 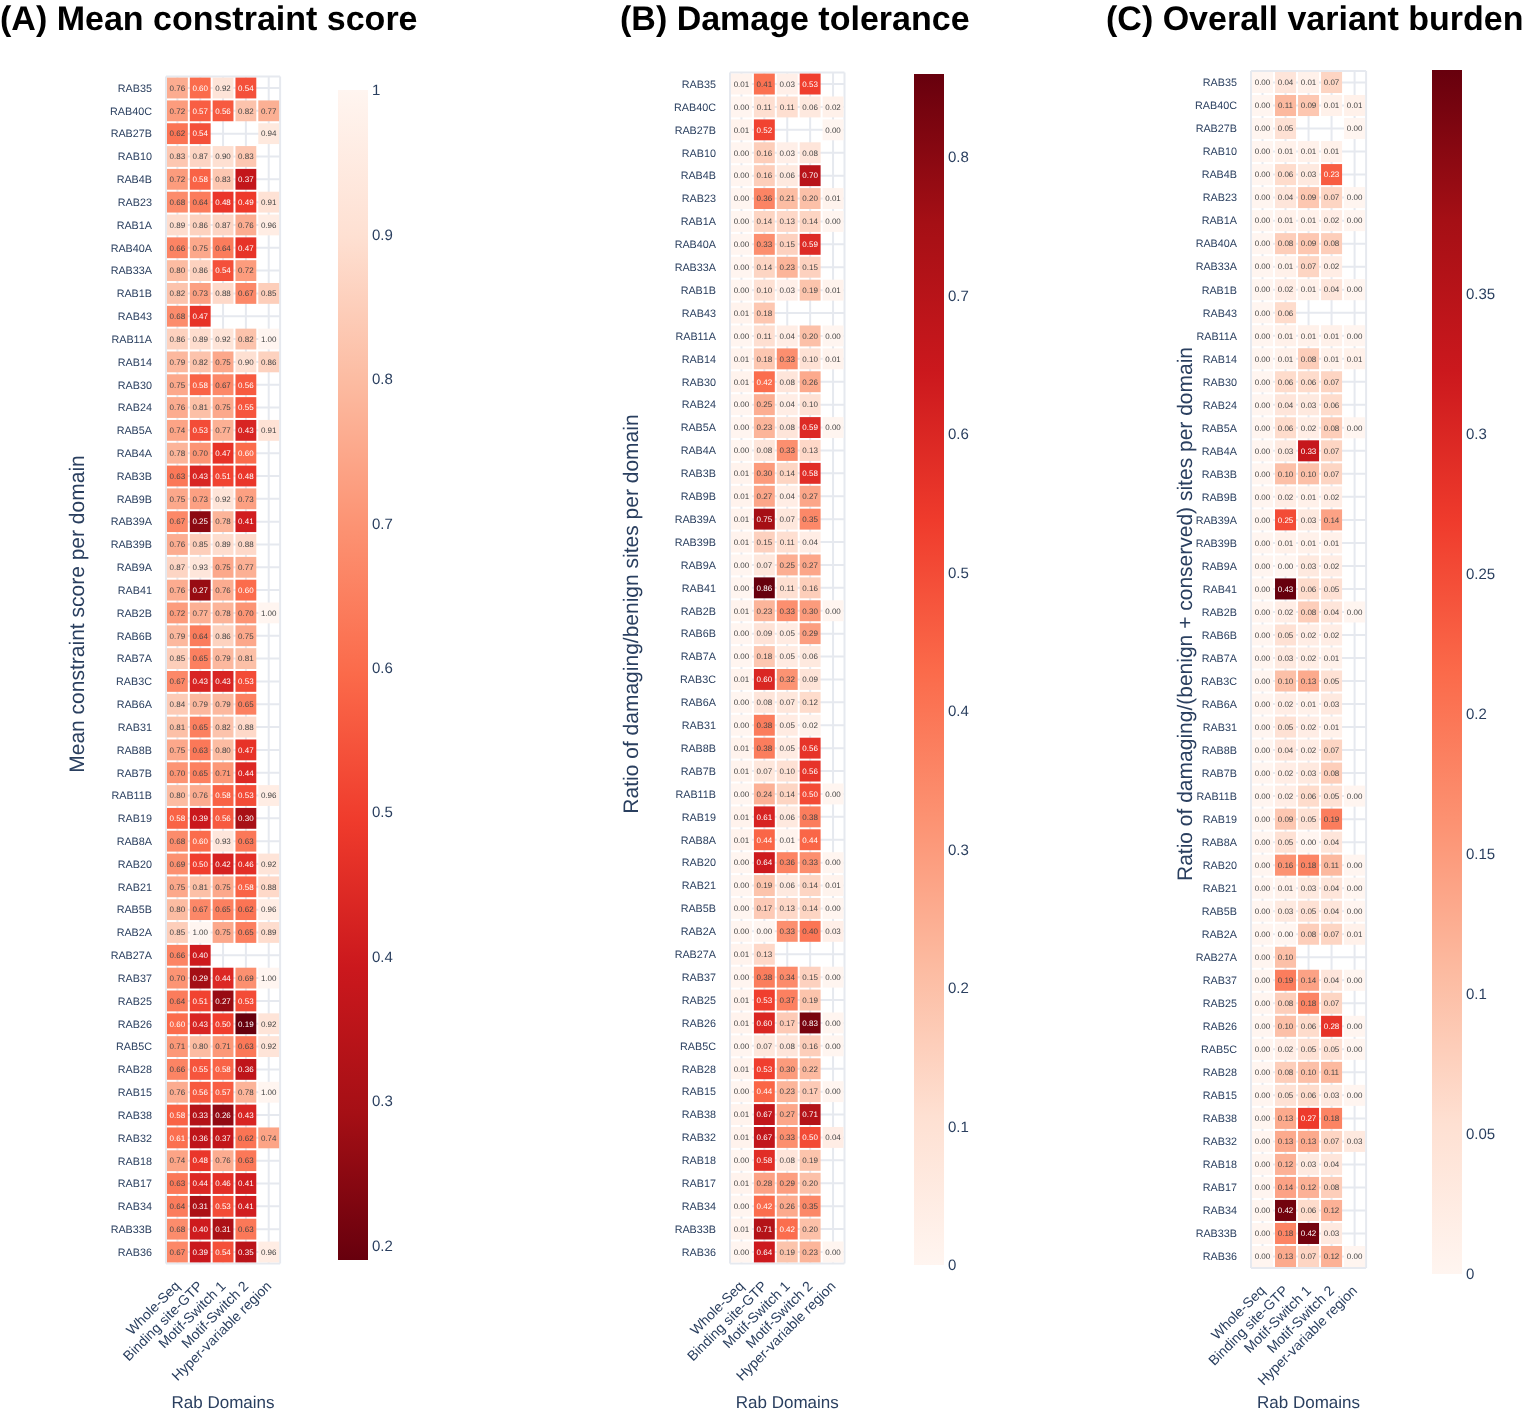 What do you see at coordinates (77, 614) in the screenshot?
I see `y-axis-title: Mean constraint score per domain` at bounding box center [77, 614].